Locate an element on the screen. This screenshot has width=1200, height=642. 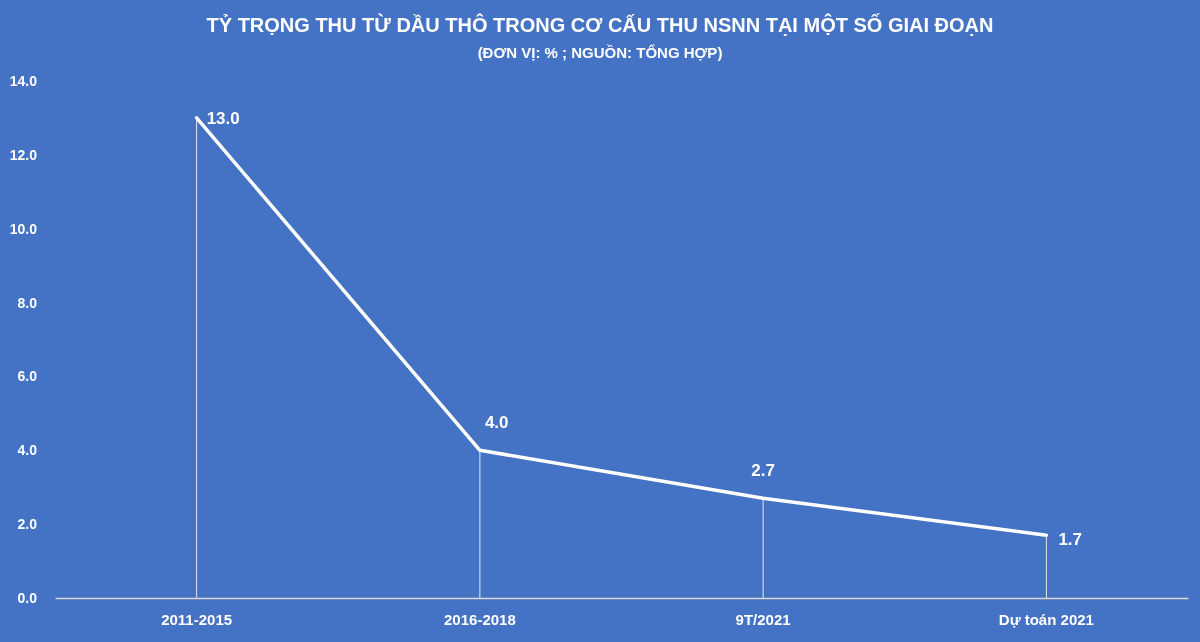
x-tick-label: 2011-2015 is located at coordinates (197, 619).